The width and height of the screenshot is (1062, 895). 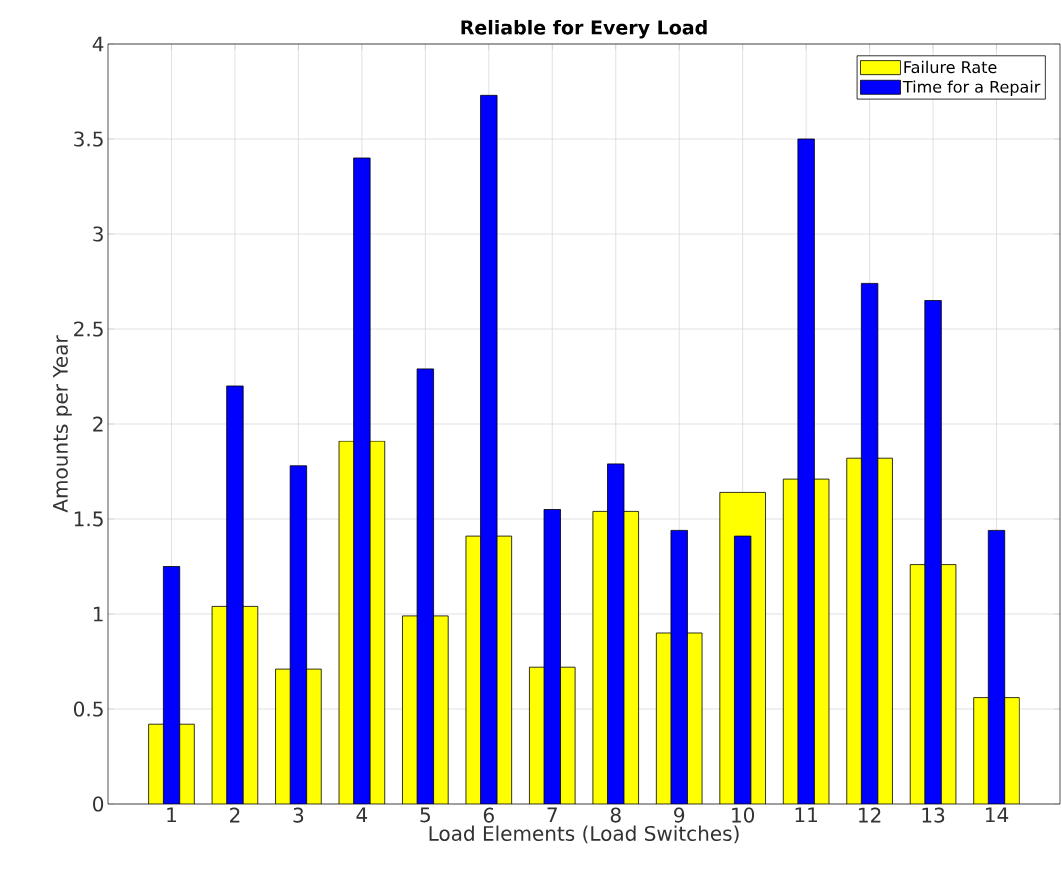 I want to click on x-tick-label: 12, so click(x=870, y=815).